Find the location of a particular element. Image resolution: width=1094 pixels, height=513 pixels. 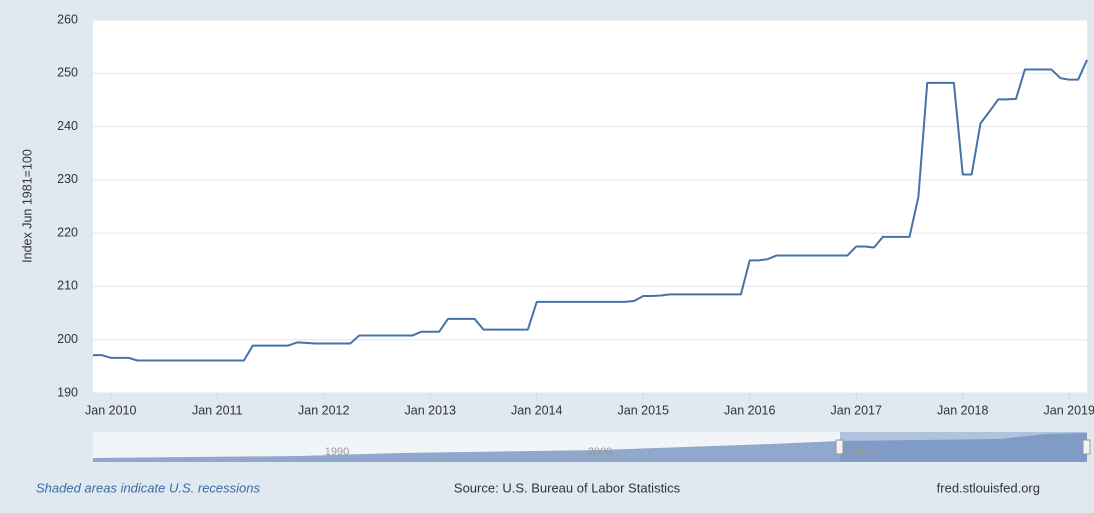

y-tick-label: 210 is located at coordinates (67, 286).